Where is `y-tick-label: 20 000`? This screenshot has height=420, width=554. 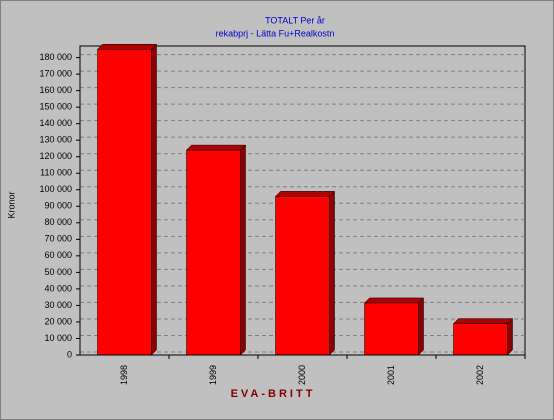 y-tick-label: 20 000 is located at coordinates (58, 321).